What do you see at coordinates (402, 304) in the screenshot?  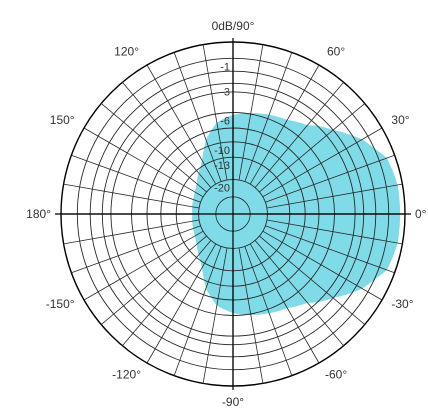 I see `angle-label: -30°` at bounding box center [402, 304].